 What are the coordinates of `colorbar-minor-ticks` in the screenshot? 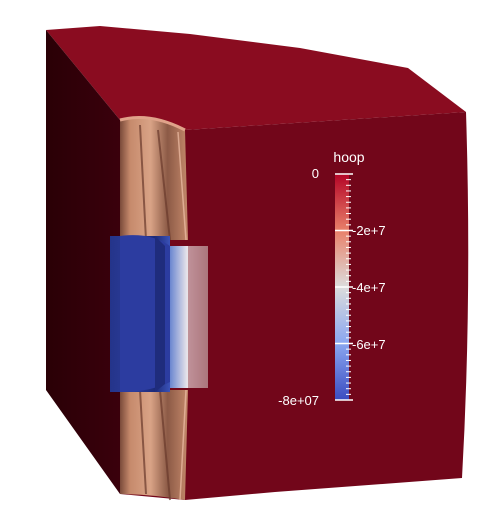 It's located at (344, 287).